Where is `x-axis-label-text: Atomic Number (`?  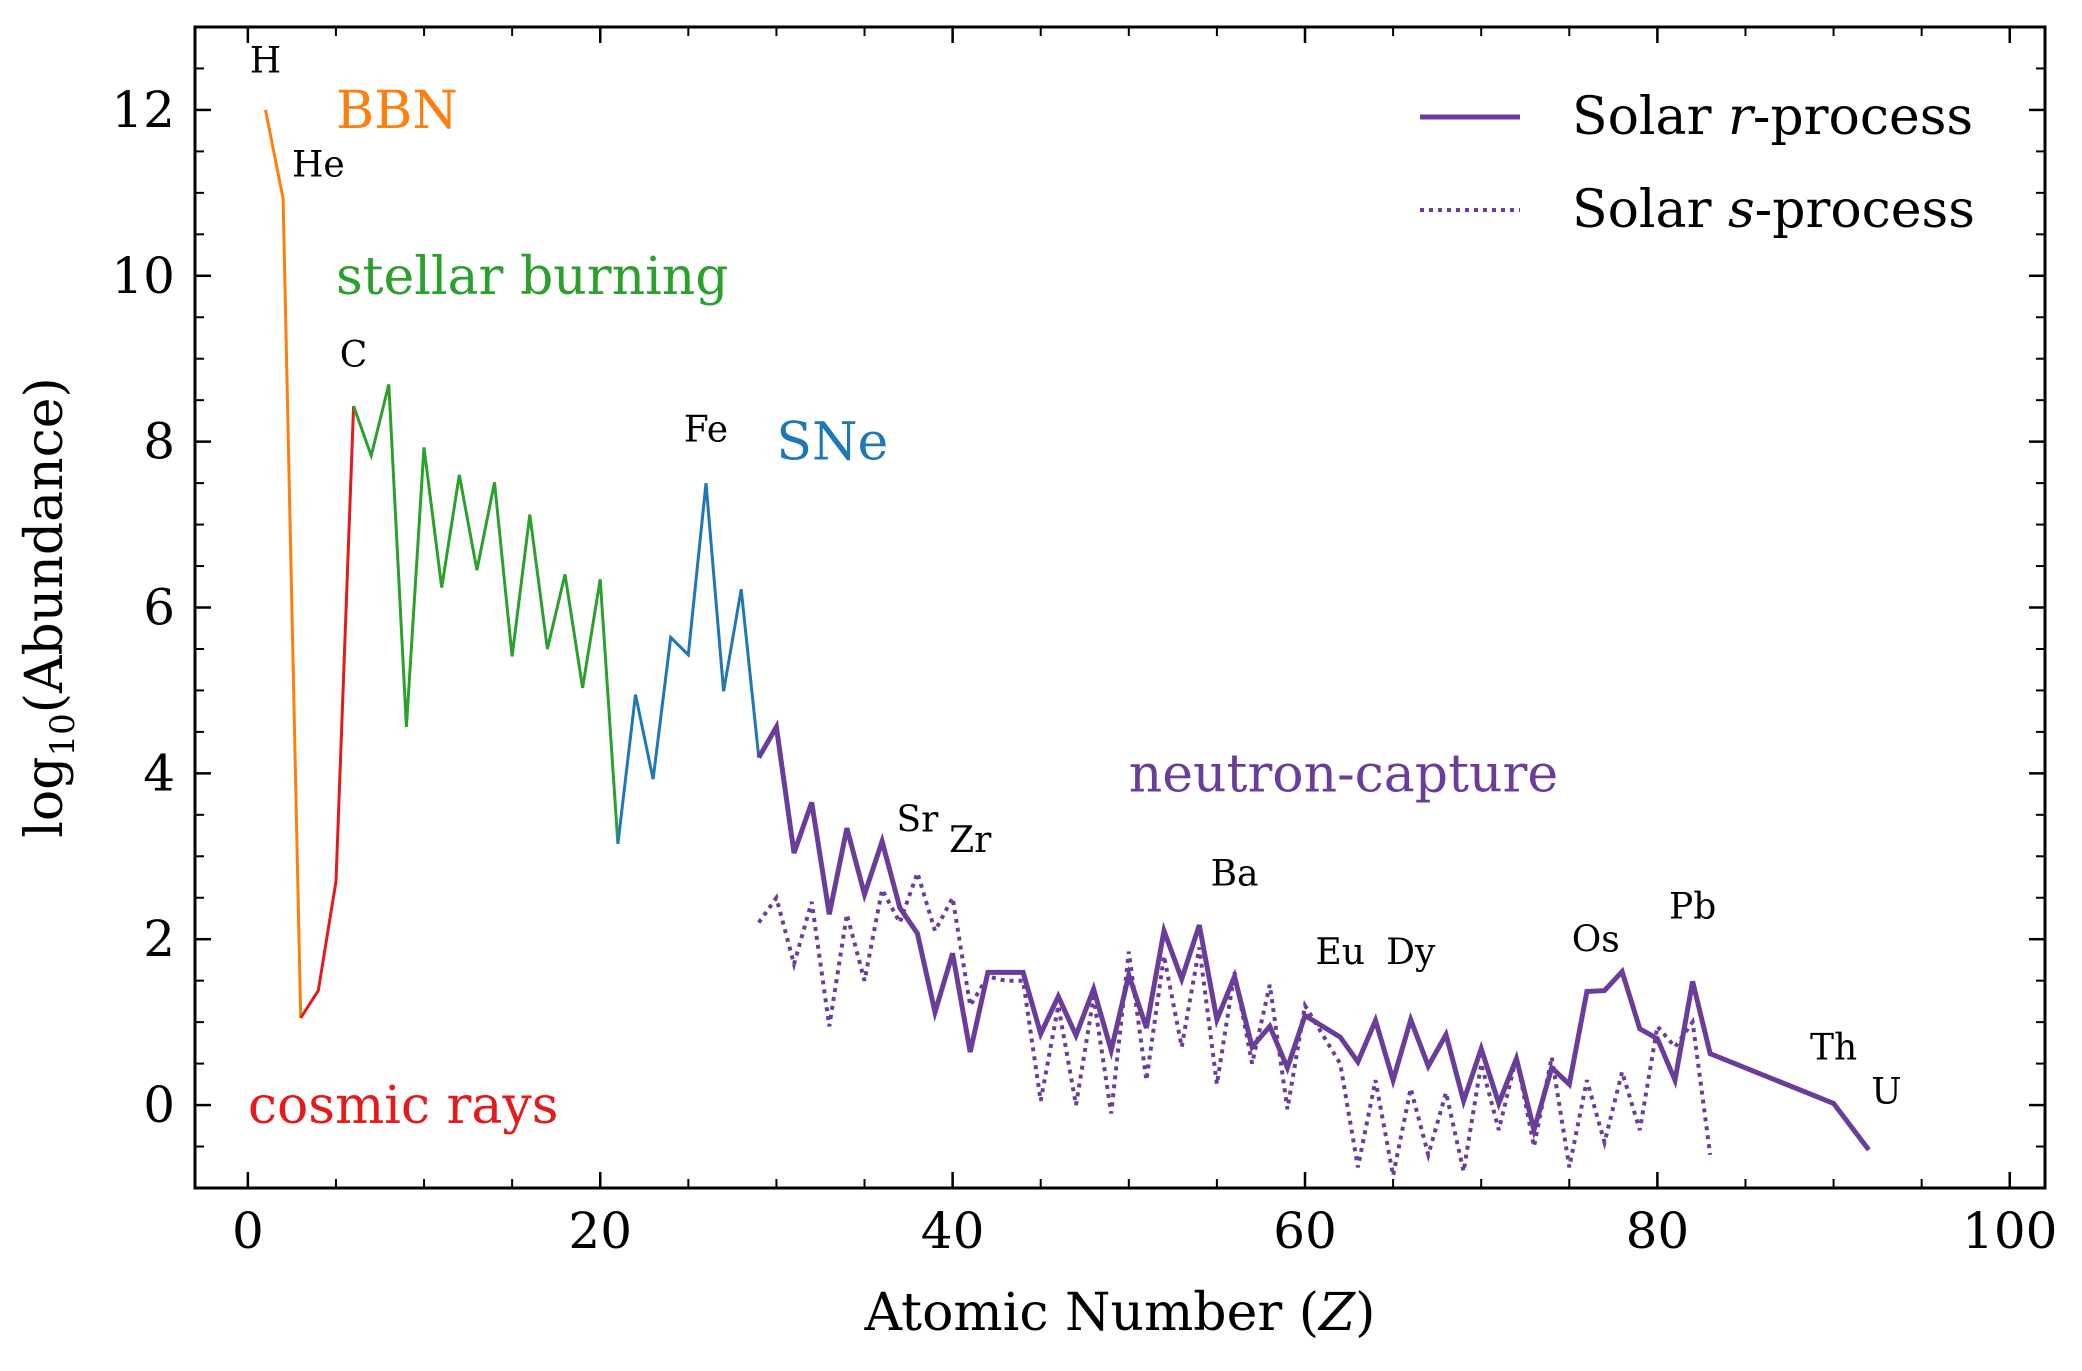
x-axis-label-text: Atomic Number ( is located at coordinates (1091, 1313).